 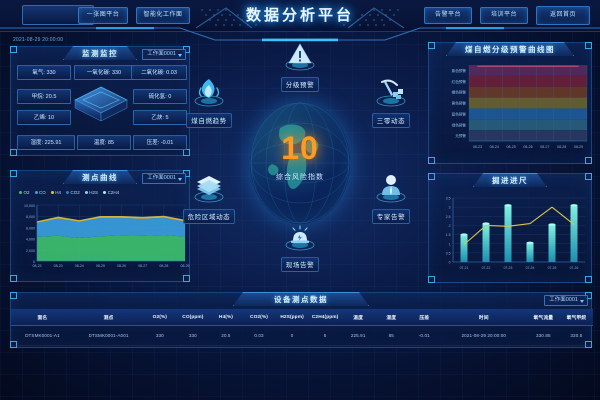 I want to click on table-cell: 0, so click(x=292, y=335).